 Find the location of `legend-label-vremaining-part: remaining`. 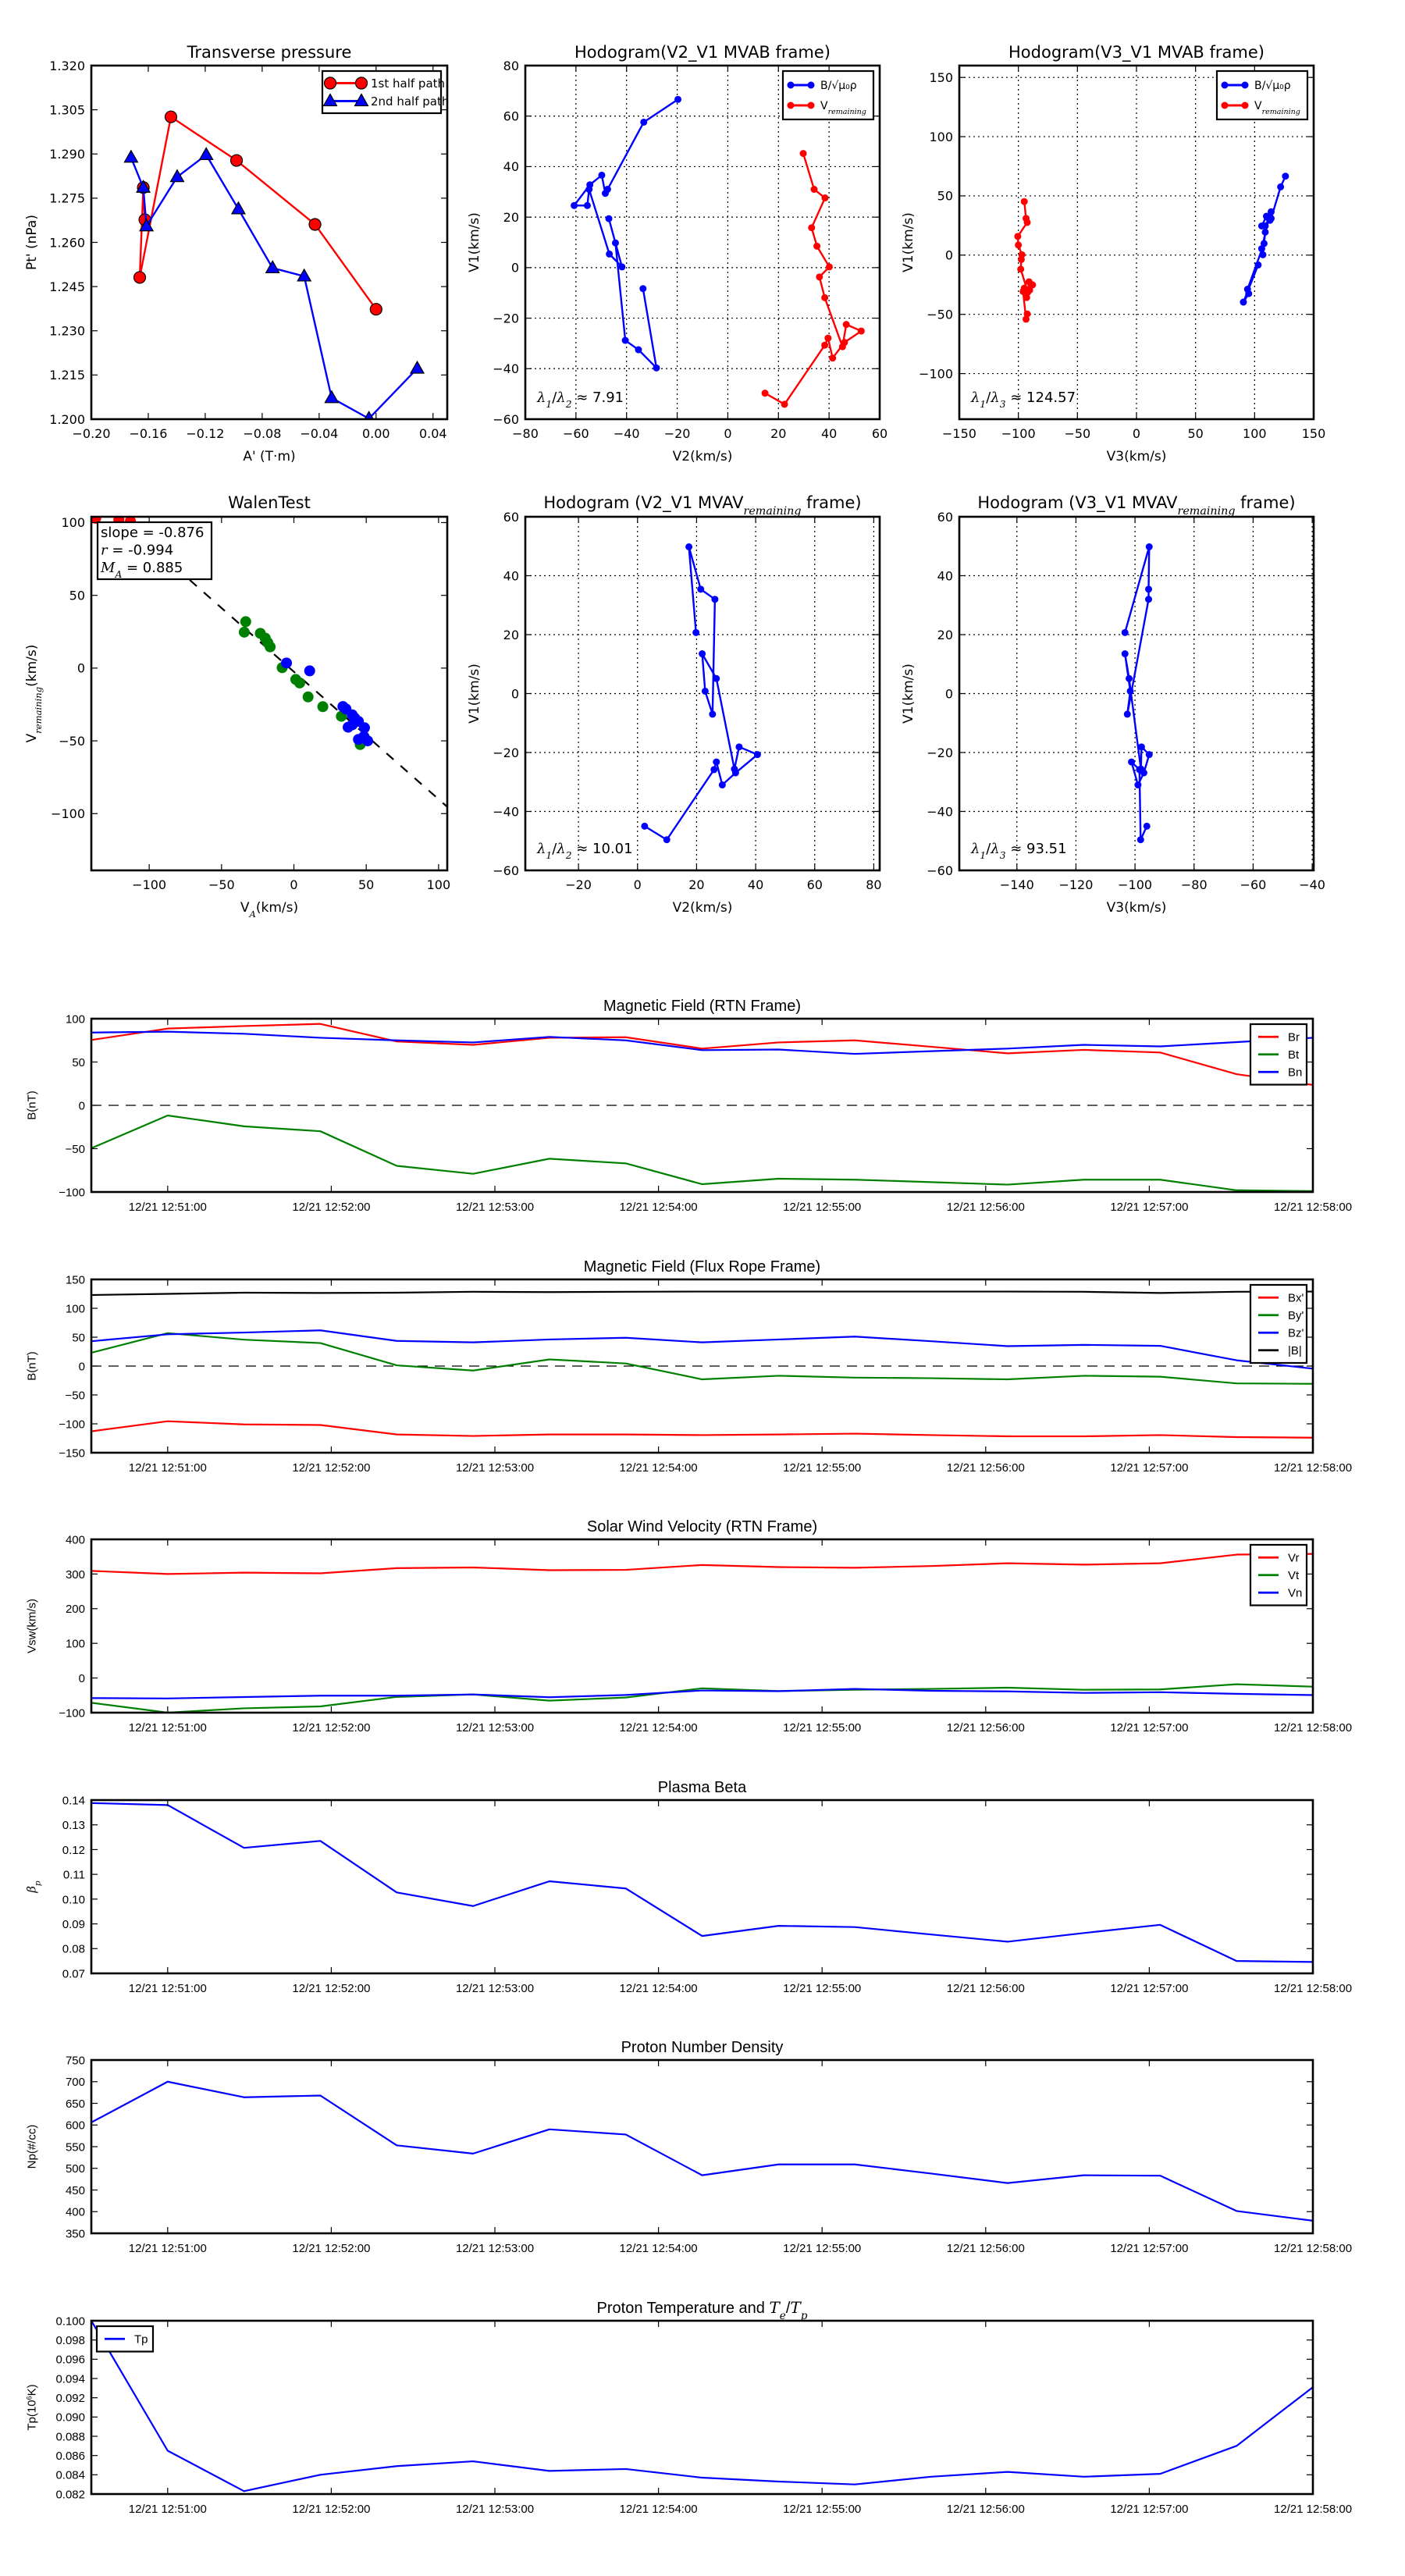

legend-label-vremaining-part: remaining is located at coordinates (1281, 112).